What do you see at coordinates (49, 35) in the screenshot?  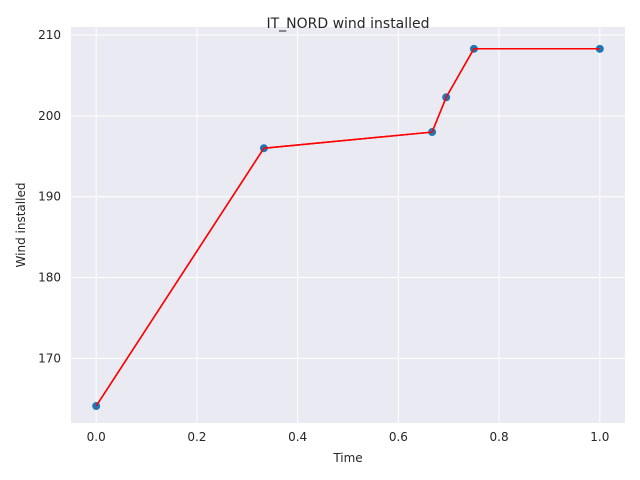 I see `y-tick-label: 210` at bounding box center [49, 35].